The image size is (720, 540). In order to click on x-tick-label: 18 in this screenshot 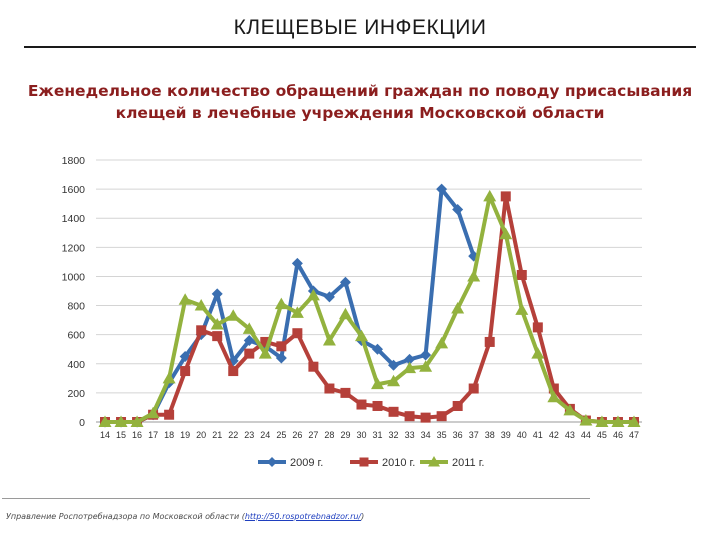, I will do `click(169, 435)`.